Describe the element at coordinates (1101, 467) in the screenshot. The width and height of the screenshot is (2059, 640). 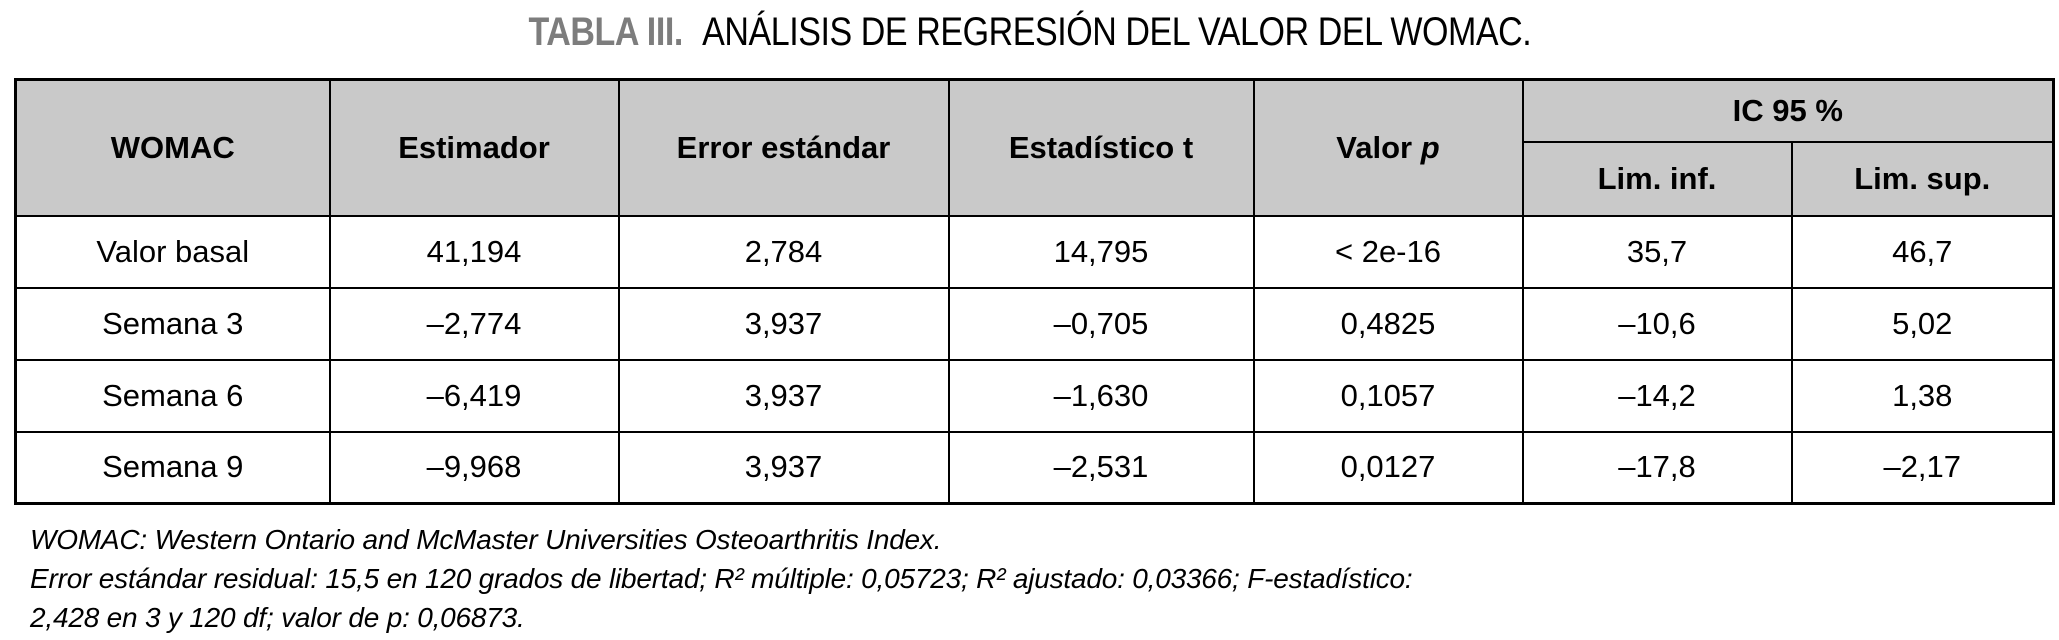
I see `cell-estadistico-t: –2,531` at that location.